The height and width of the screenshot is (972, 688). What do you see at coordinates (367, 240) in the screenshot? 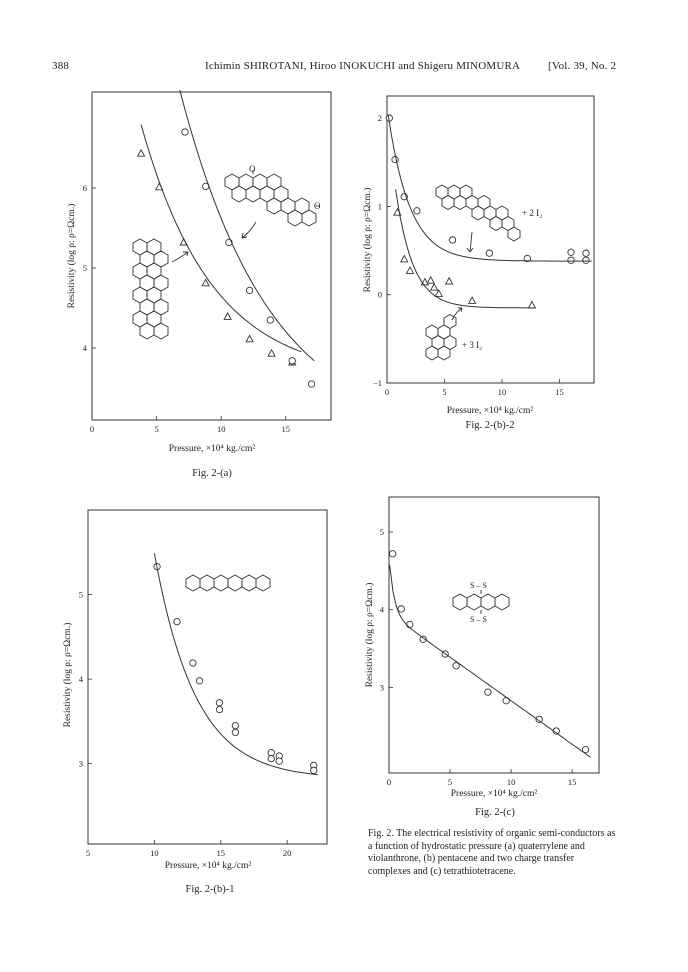
I see `ylabel-b2: Resistivity (log ρ: ρ=Ωcm.)` at bounding box center [367, 240].